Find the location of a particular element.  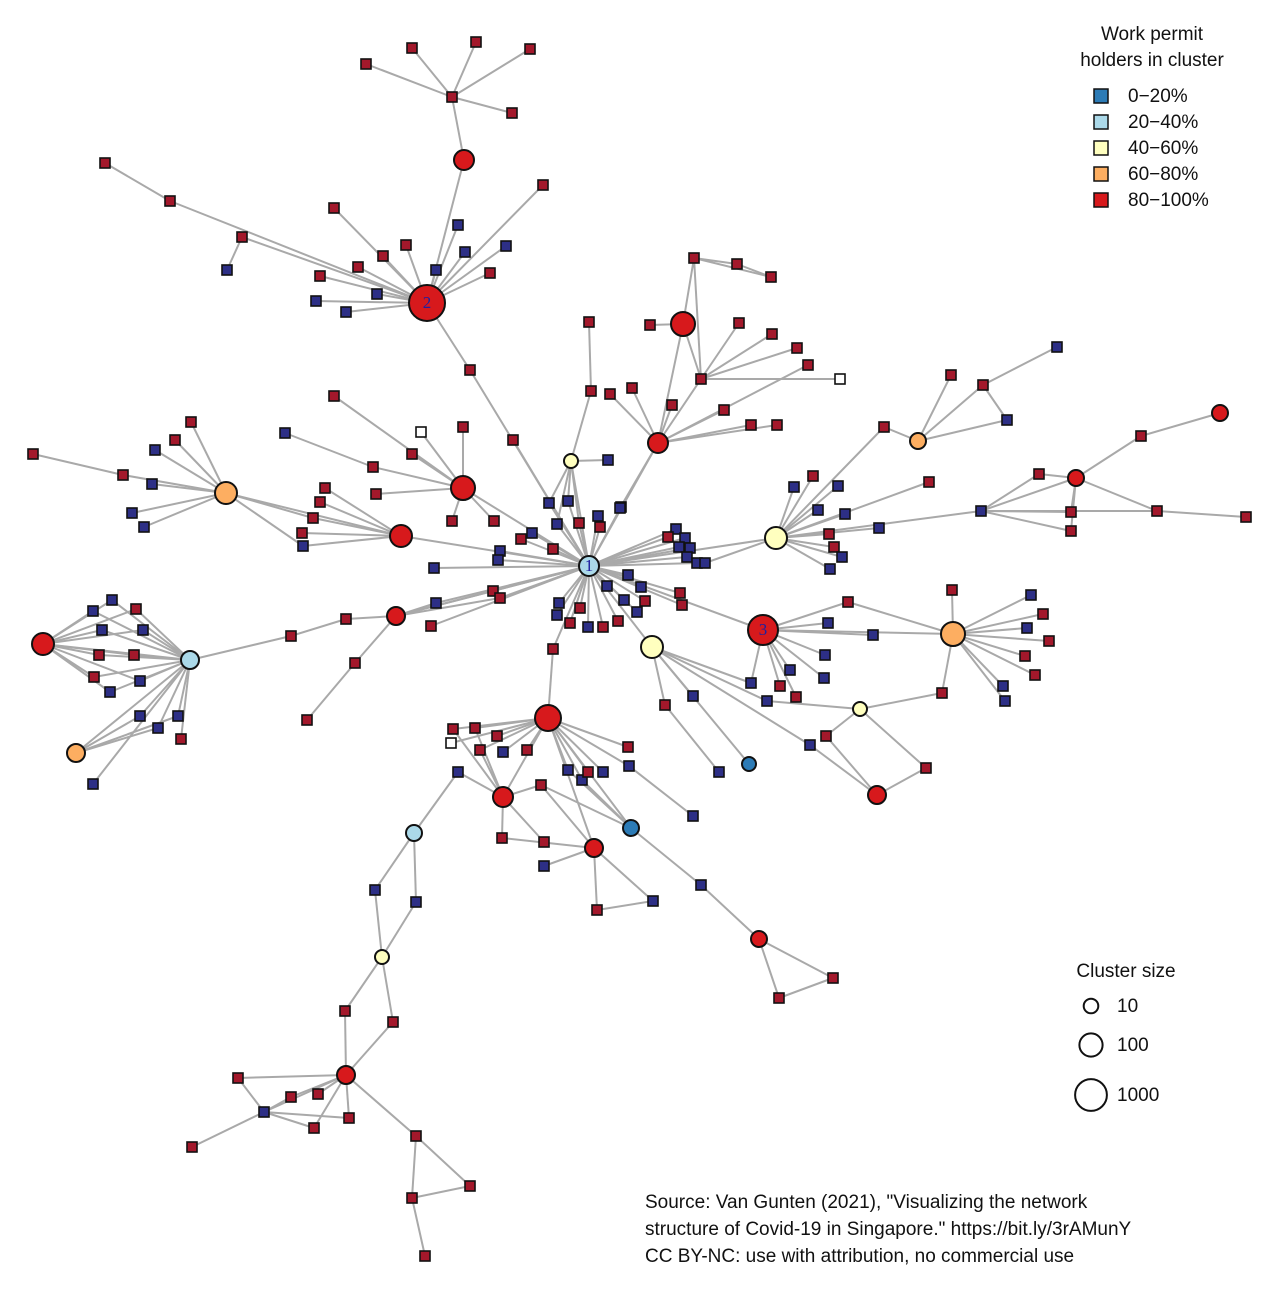

legend-label: 0−20% is located at coordinates (1158, 96).